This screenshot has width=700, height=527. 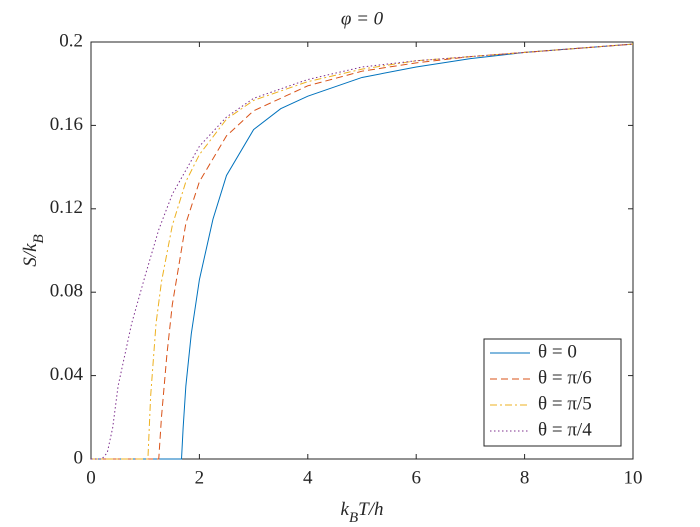 I want to click on x-tick-label: 6, so click(x=416, y=477).